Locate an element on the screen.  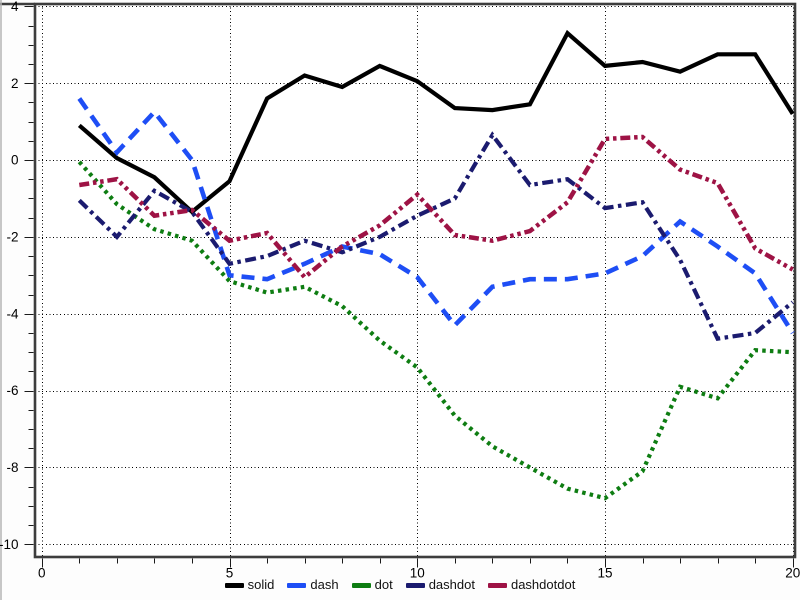
legend-line-sample-dash is located at coordinates (297, 585).